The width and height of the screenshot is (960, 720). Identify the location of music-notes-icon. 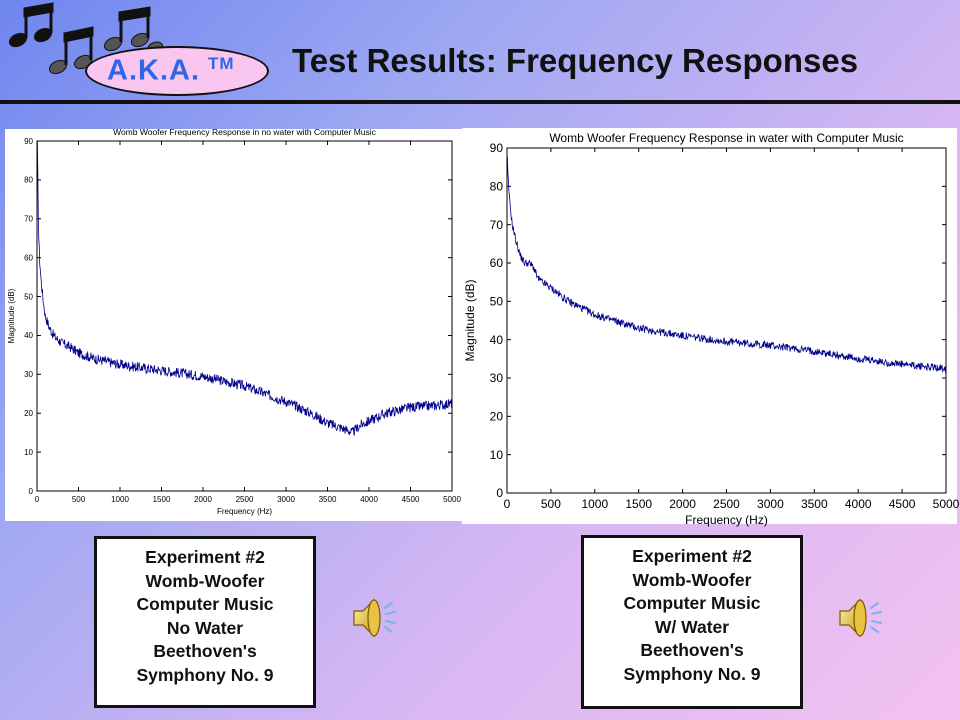
(86, 38).